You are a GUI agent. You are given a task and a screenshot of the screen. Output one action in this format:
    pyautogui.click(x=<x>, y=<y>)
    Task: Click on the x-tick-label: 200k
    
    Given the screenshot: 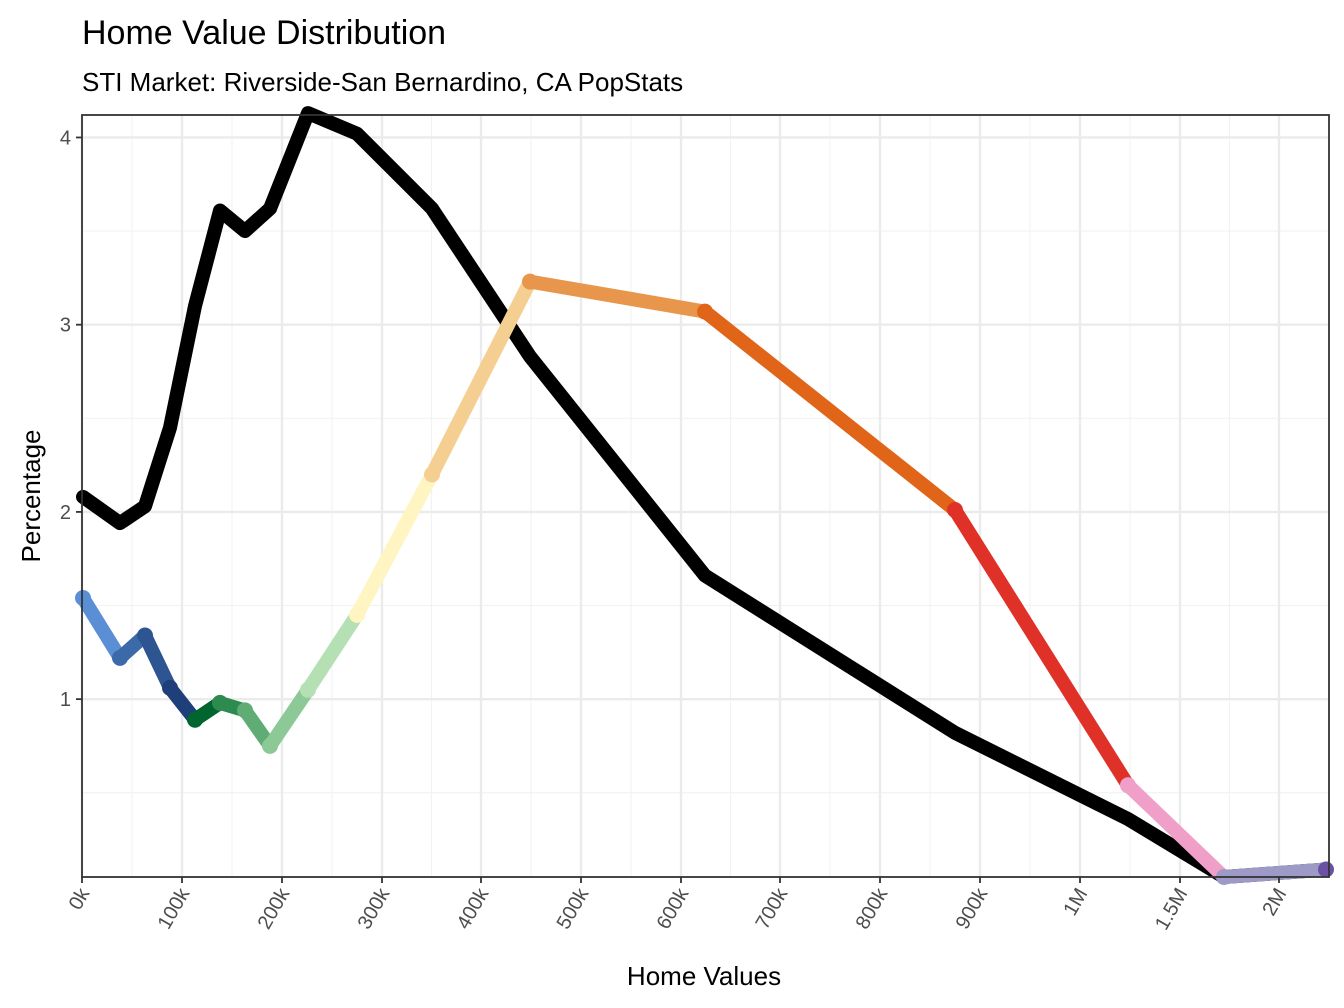 What is the action you would take?
    pyautogui.click(x=274, y=908)
    